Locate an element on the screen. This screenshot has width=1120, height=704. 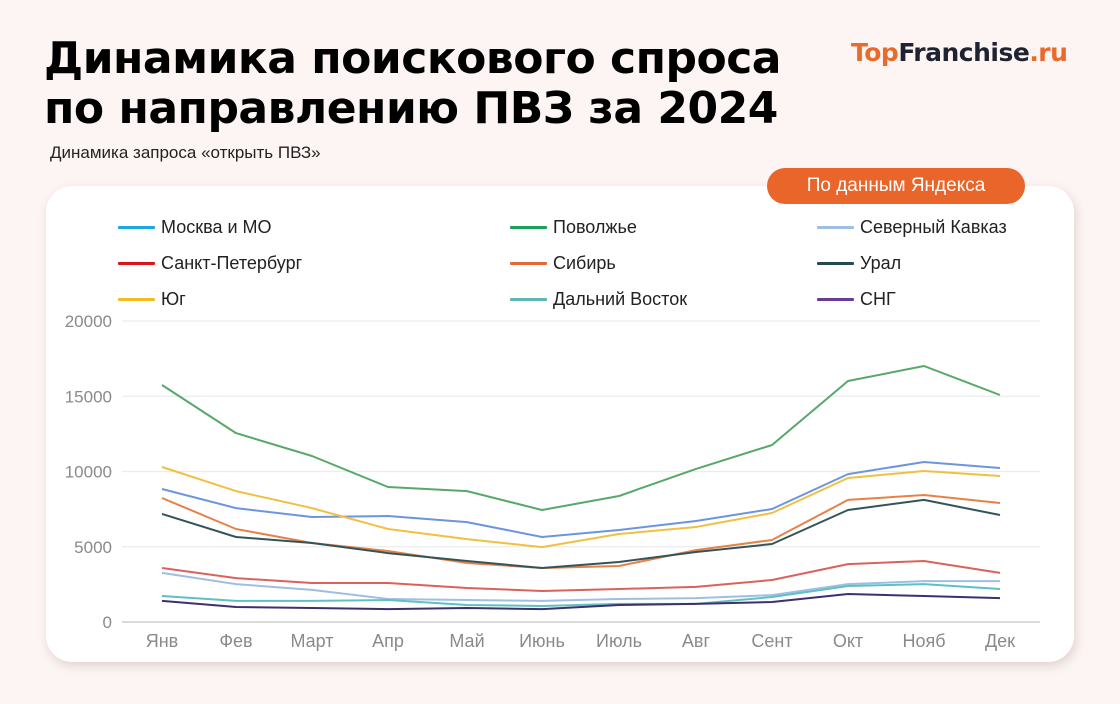
x-tick-label: Янв is located at coordinates (162, 641).